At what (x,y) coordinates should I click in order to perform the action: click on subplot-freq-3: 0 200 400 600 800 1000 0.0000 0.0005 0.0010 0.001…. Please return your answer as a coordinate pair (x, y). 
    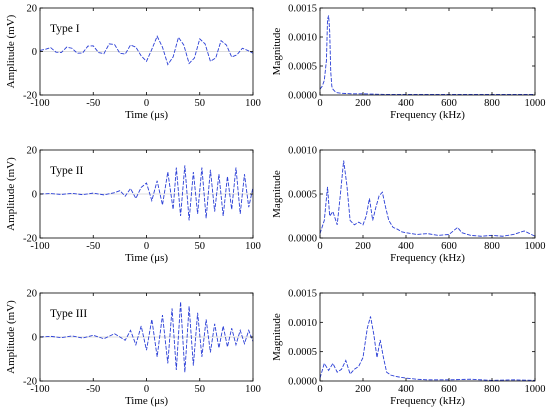
    Looking at the image, I should click on (408, 348).